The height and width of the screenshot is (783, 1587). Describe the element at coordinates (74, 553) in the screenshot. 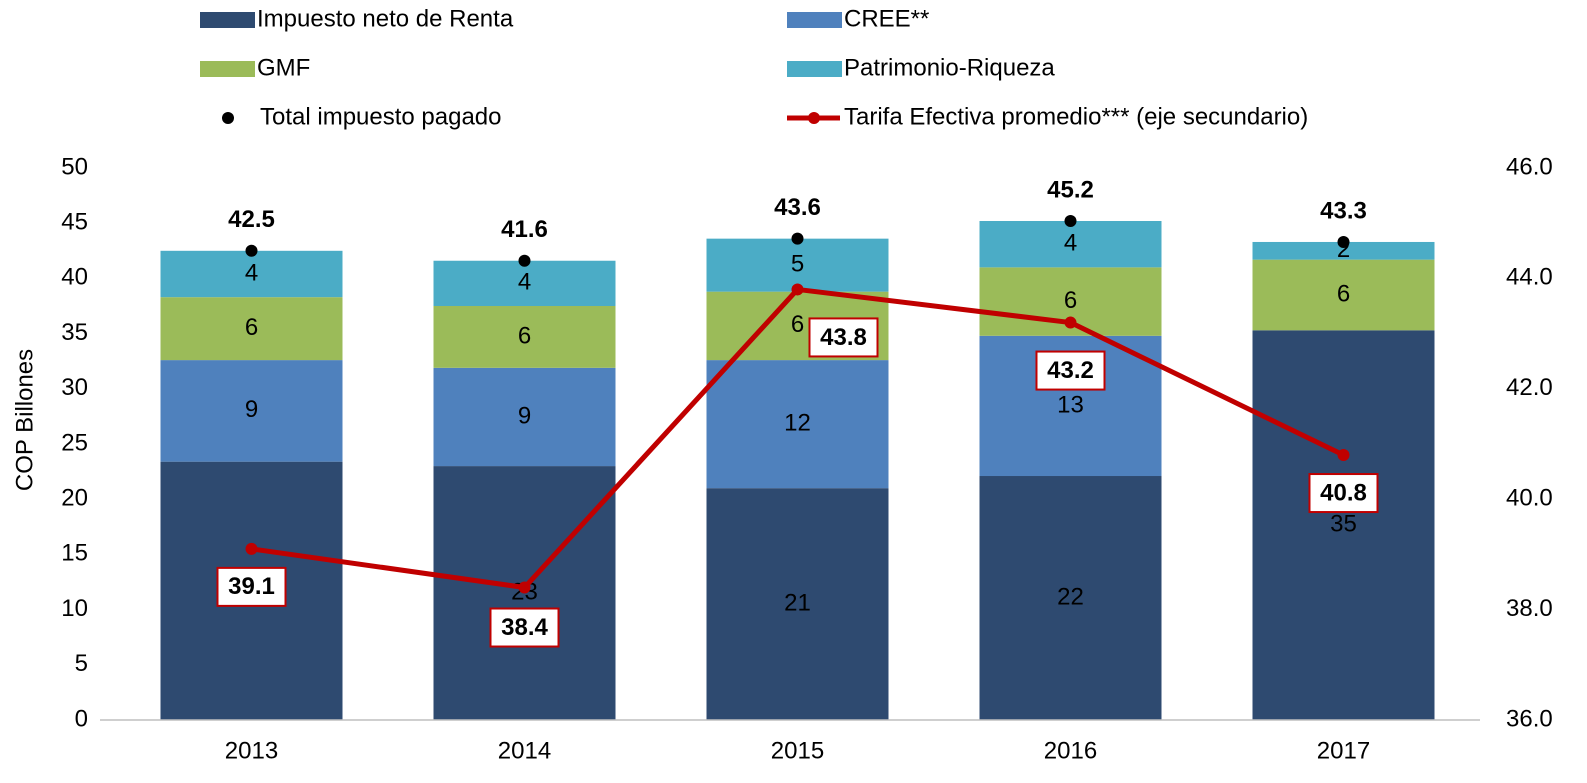

I see `y-tick-label: 15` at that location.